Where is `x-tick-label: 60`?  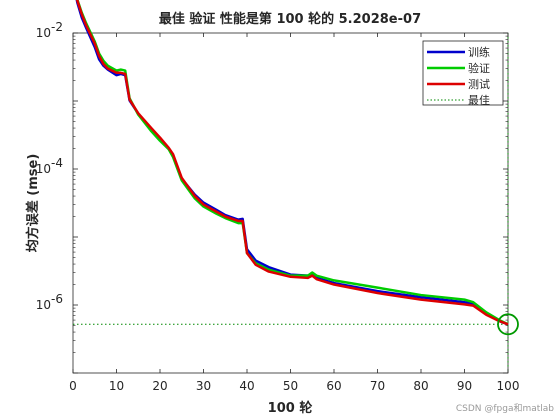 x-tick-label: 60 is located at coordinates (333, 386).